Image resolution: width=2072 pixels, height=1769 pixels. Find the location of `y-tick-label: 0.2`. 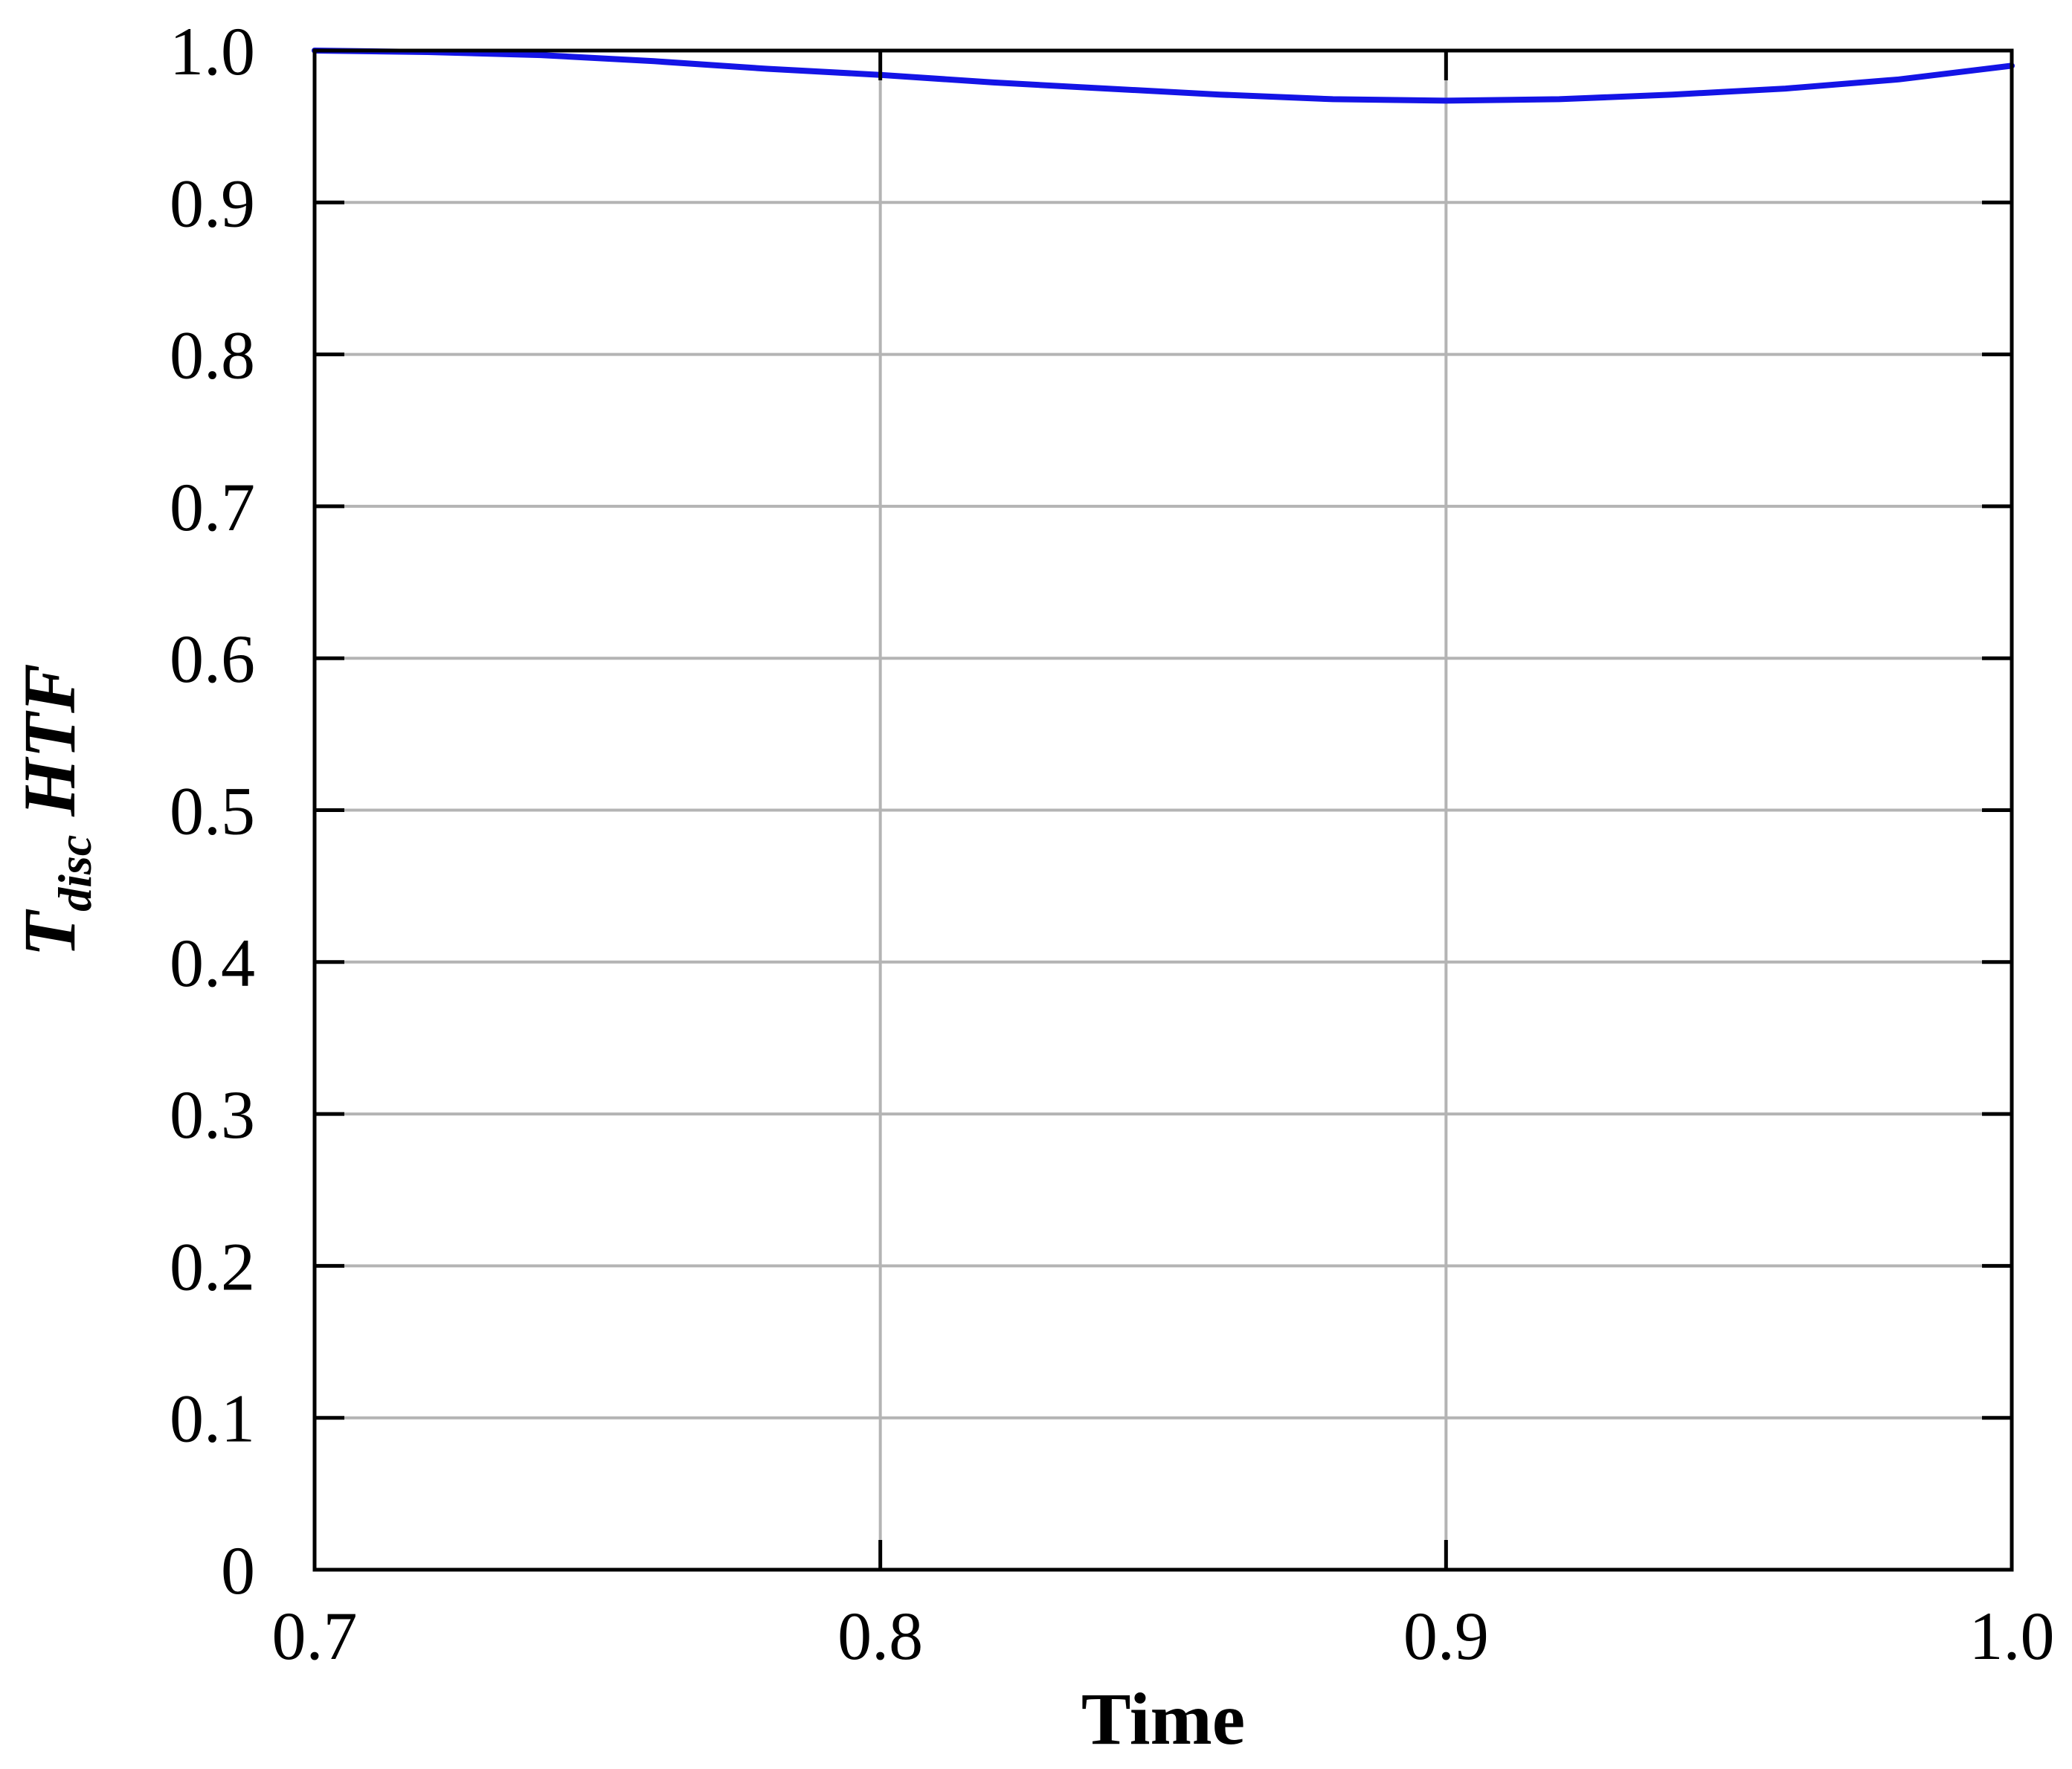

y-tick-label: 0.2 is located at coordinates (212, 1266).